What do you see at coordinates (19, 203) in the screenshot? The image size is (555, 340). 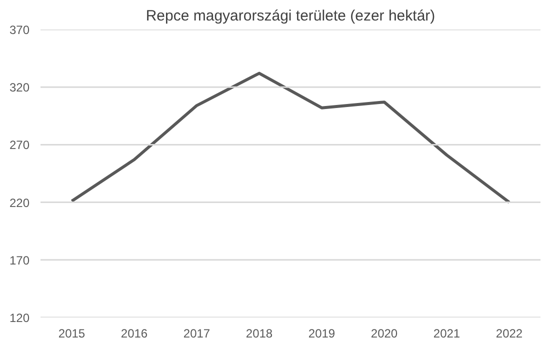 I see `y-tick-label: 220` at bounding box center [19, 203].